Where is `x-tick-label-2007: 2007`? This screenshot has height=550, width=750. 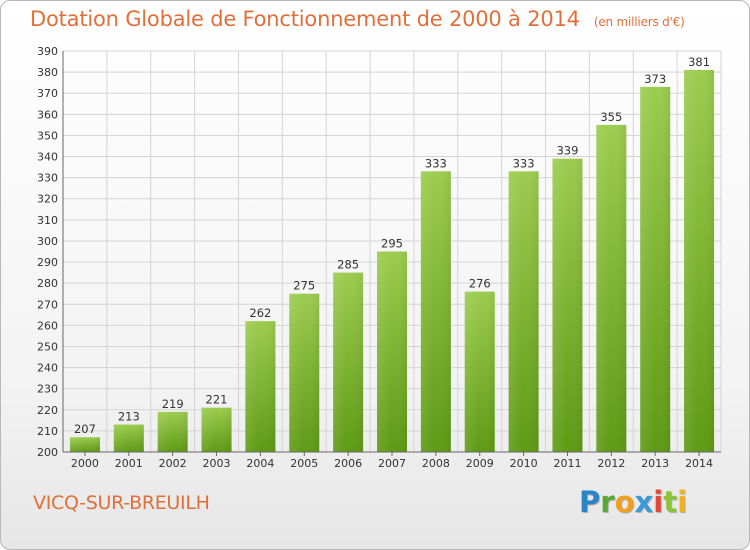 x-tick-label-2007: 2007 is located at coordinates (392, 463).